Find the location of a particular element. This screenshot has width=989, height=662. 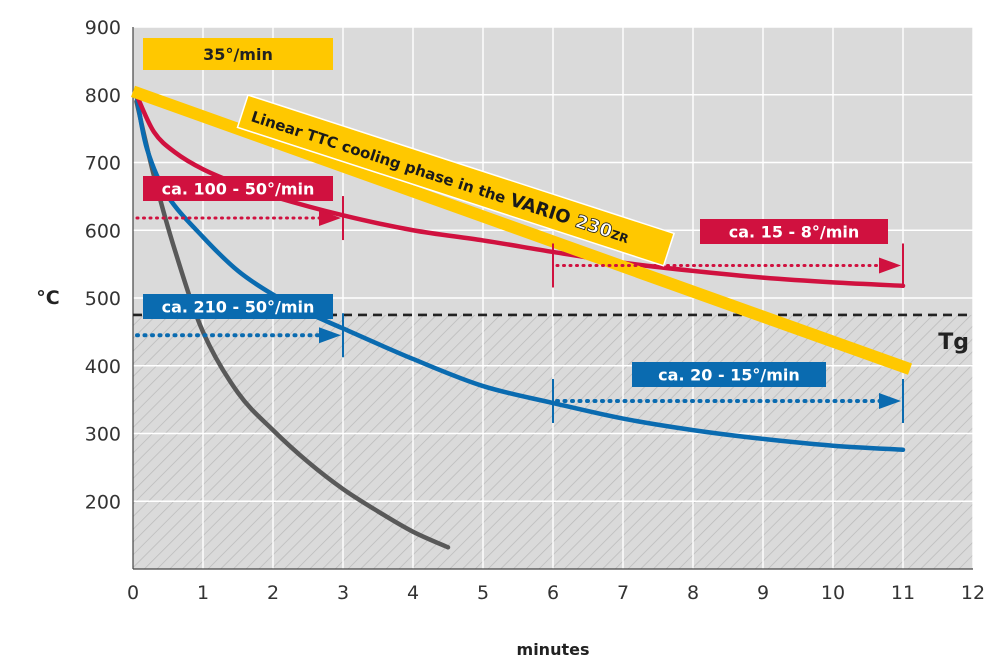

ttc-band-box is located at coordinates (456, 180).